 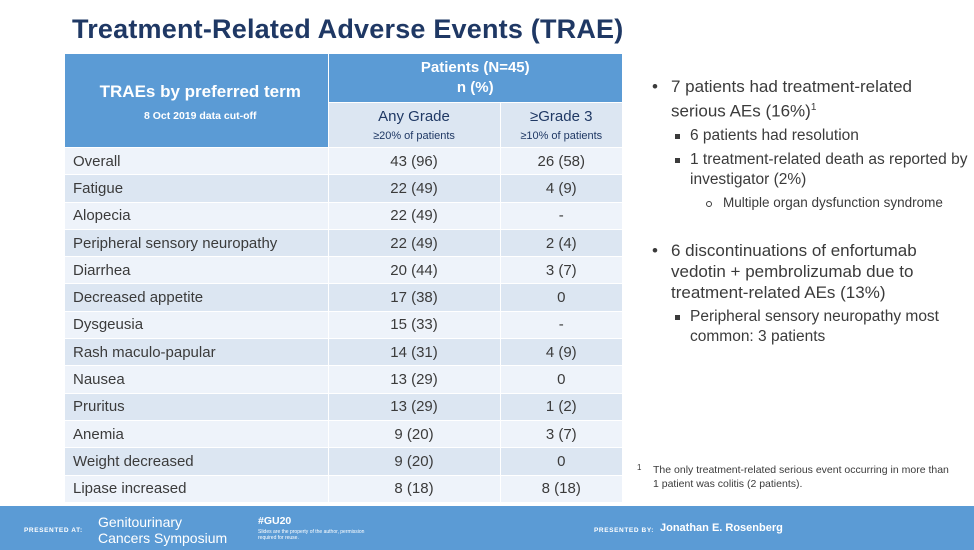 I want to click on grade3-header: ≥Grade 3 ≥10% of patients, so click(x=561, y=125).